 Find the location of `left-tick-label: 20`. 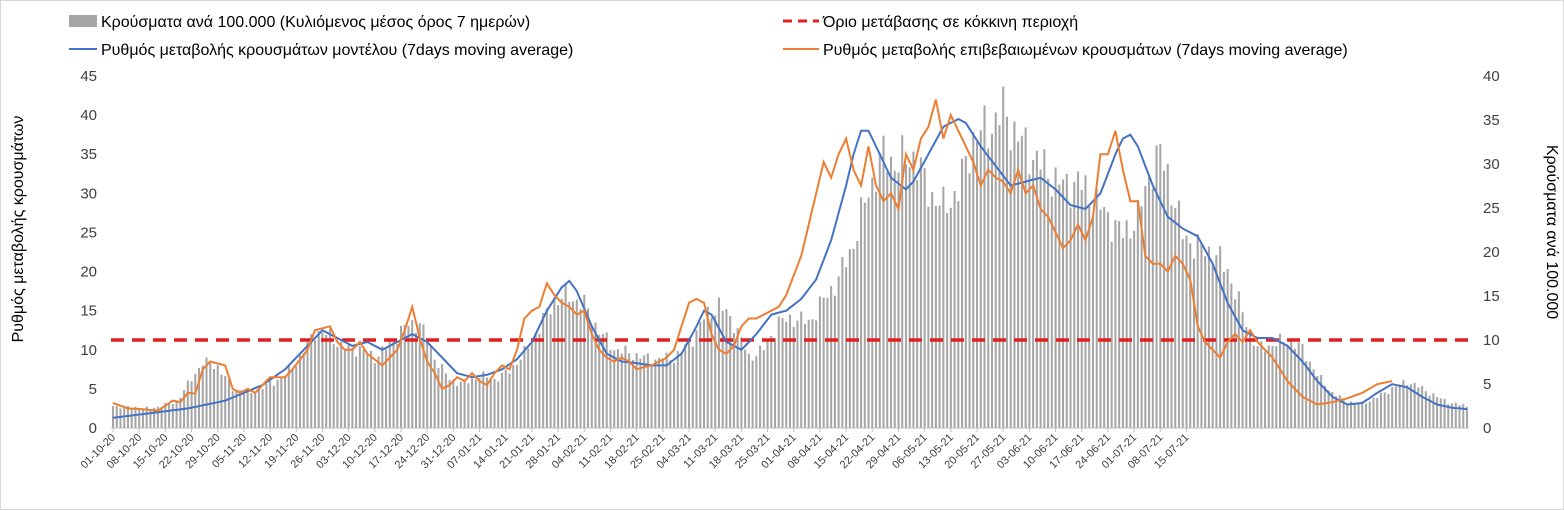

left-tick-label: 20 is located at coordinates (88, 272).